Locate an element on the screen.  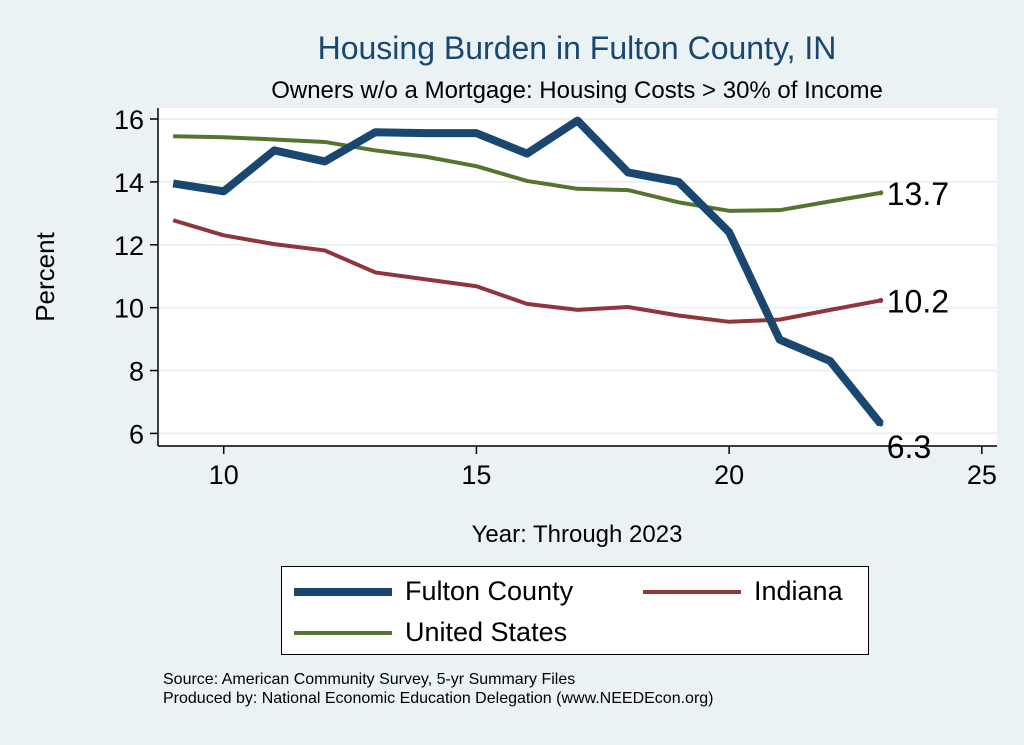
legend-swatch-united-states is located at coordinates (343, 632).